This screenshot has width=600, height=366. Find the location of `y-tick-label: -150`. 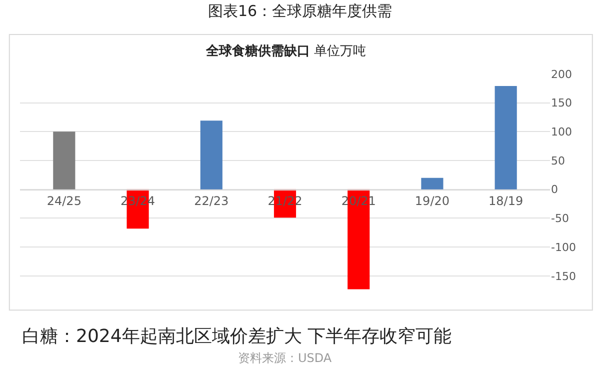

y-tick-label: -150 is located at coordinates (563, 276).